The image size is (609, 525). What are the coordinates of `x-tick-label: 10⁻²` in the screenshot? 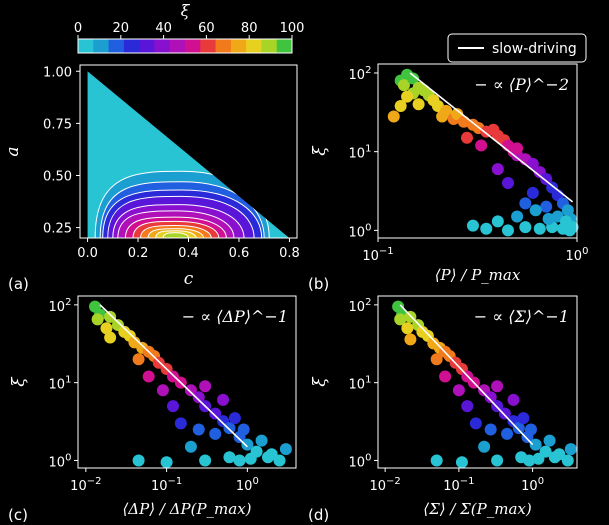 It's located at (85, 485).